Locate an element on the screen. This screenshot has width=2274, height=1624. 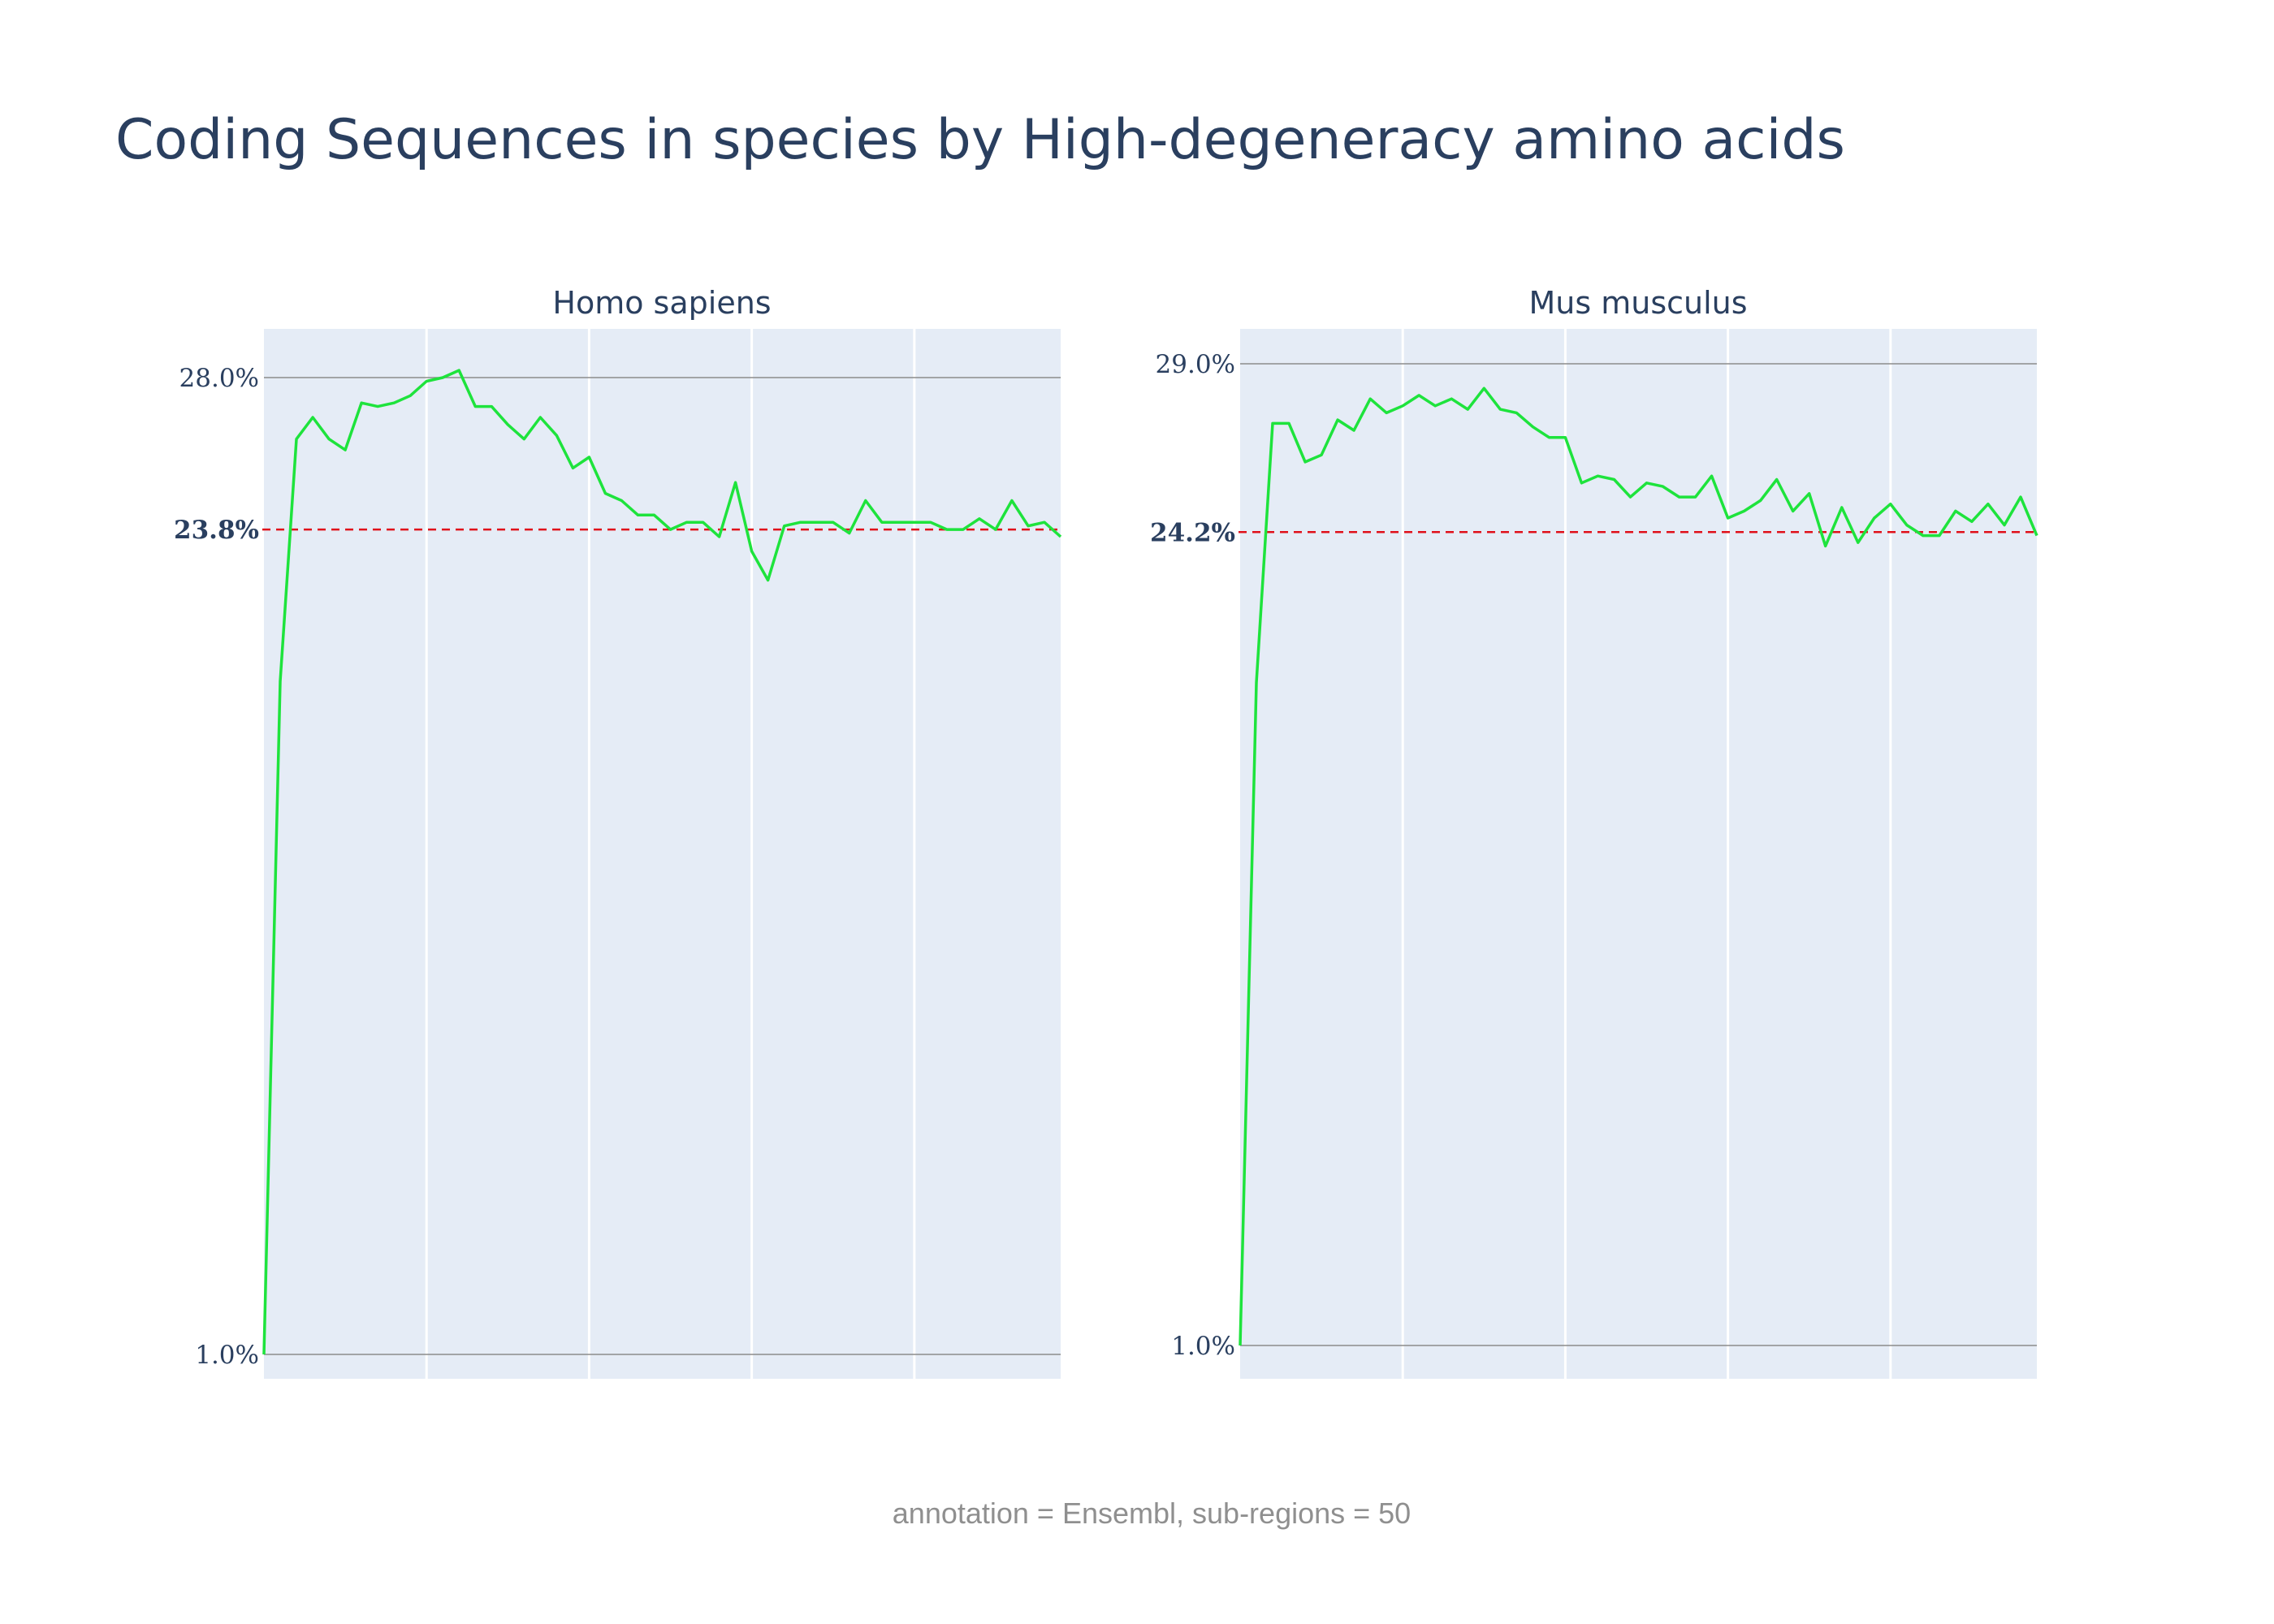
y-tick-label: 24.2% is located at coordinates (1192, 532).